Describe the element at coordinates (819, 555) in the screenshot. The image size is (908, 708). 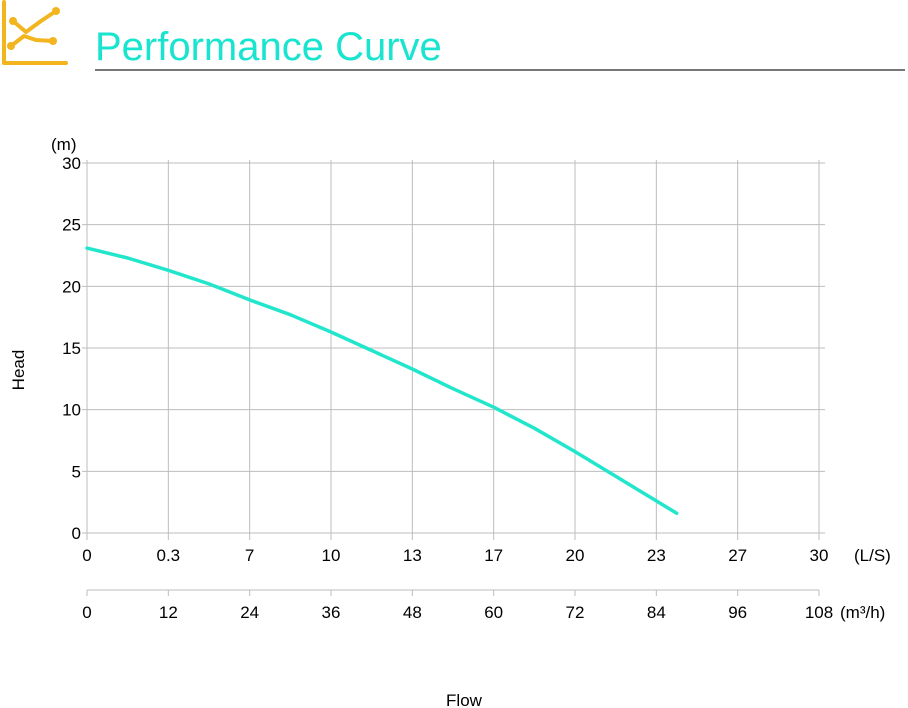
I see `x-tick-label-ls: 30` at that location.